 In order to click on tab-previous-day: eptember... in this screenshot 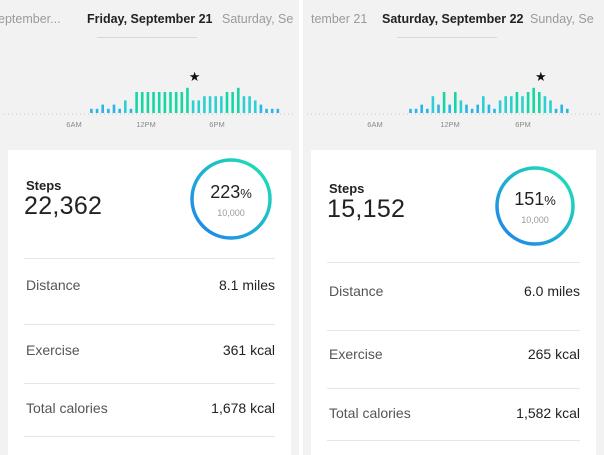, I will do `click(30, 19)`.